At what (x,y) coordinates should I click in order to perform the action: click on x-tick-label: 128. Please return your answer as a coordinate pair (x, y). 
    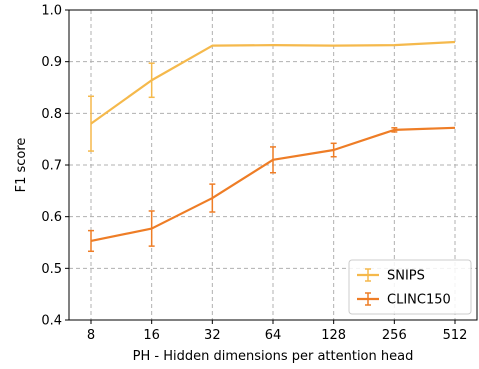
    Looking at the image, I should click on (333, 335).